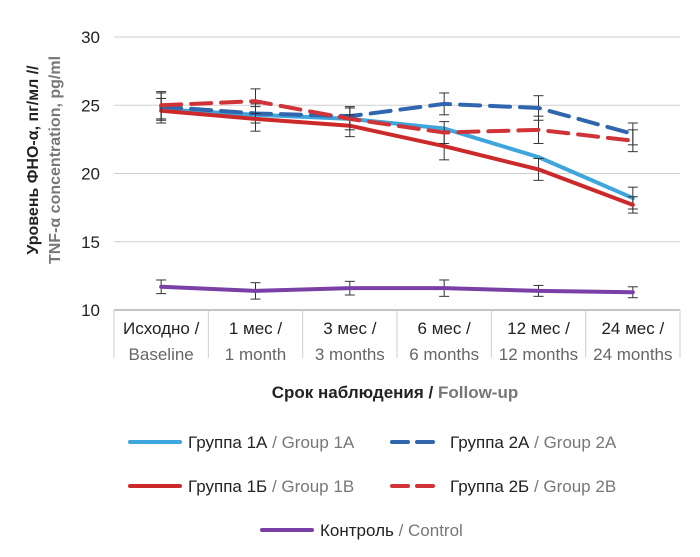  What do you see at coordinates (33, 160) in the screenshot?
I see `y-axis-label-ru: Уровень ФНО-α, пг/мл //` at bounding box center [33, 160].